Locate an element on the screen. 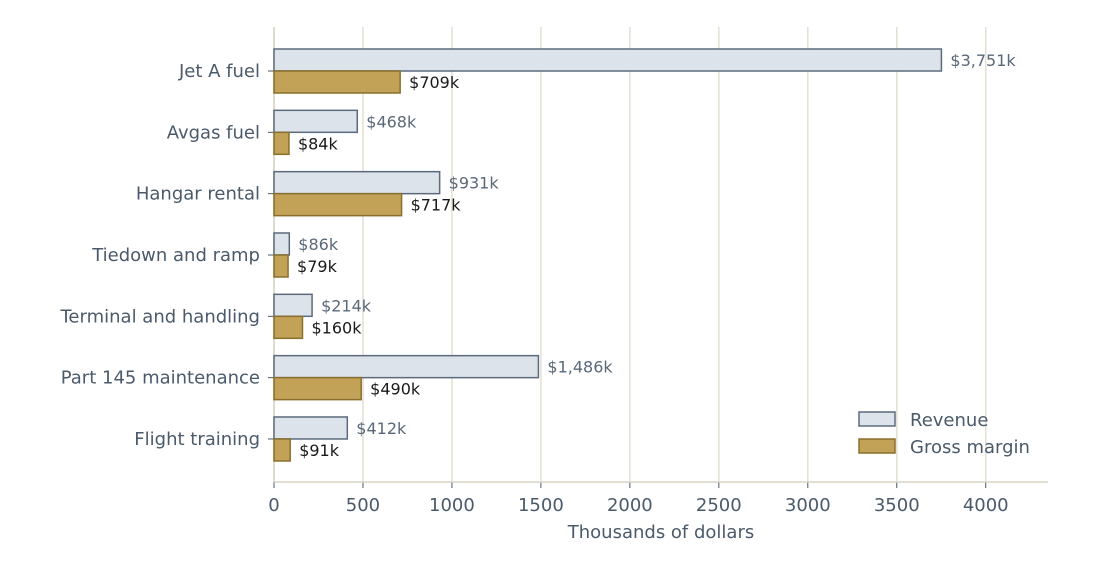  bar-gross-margin-tiedown-and-ramp is located at coordinates (281, 266).